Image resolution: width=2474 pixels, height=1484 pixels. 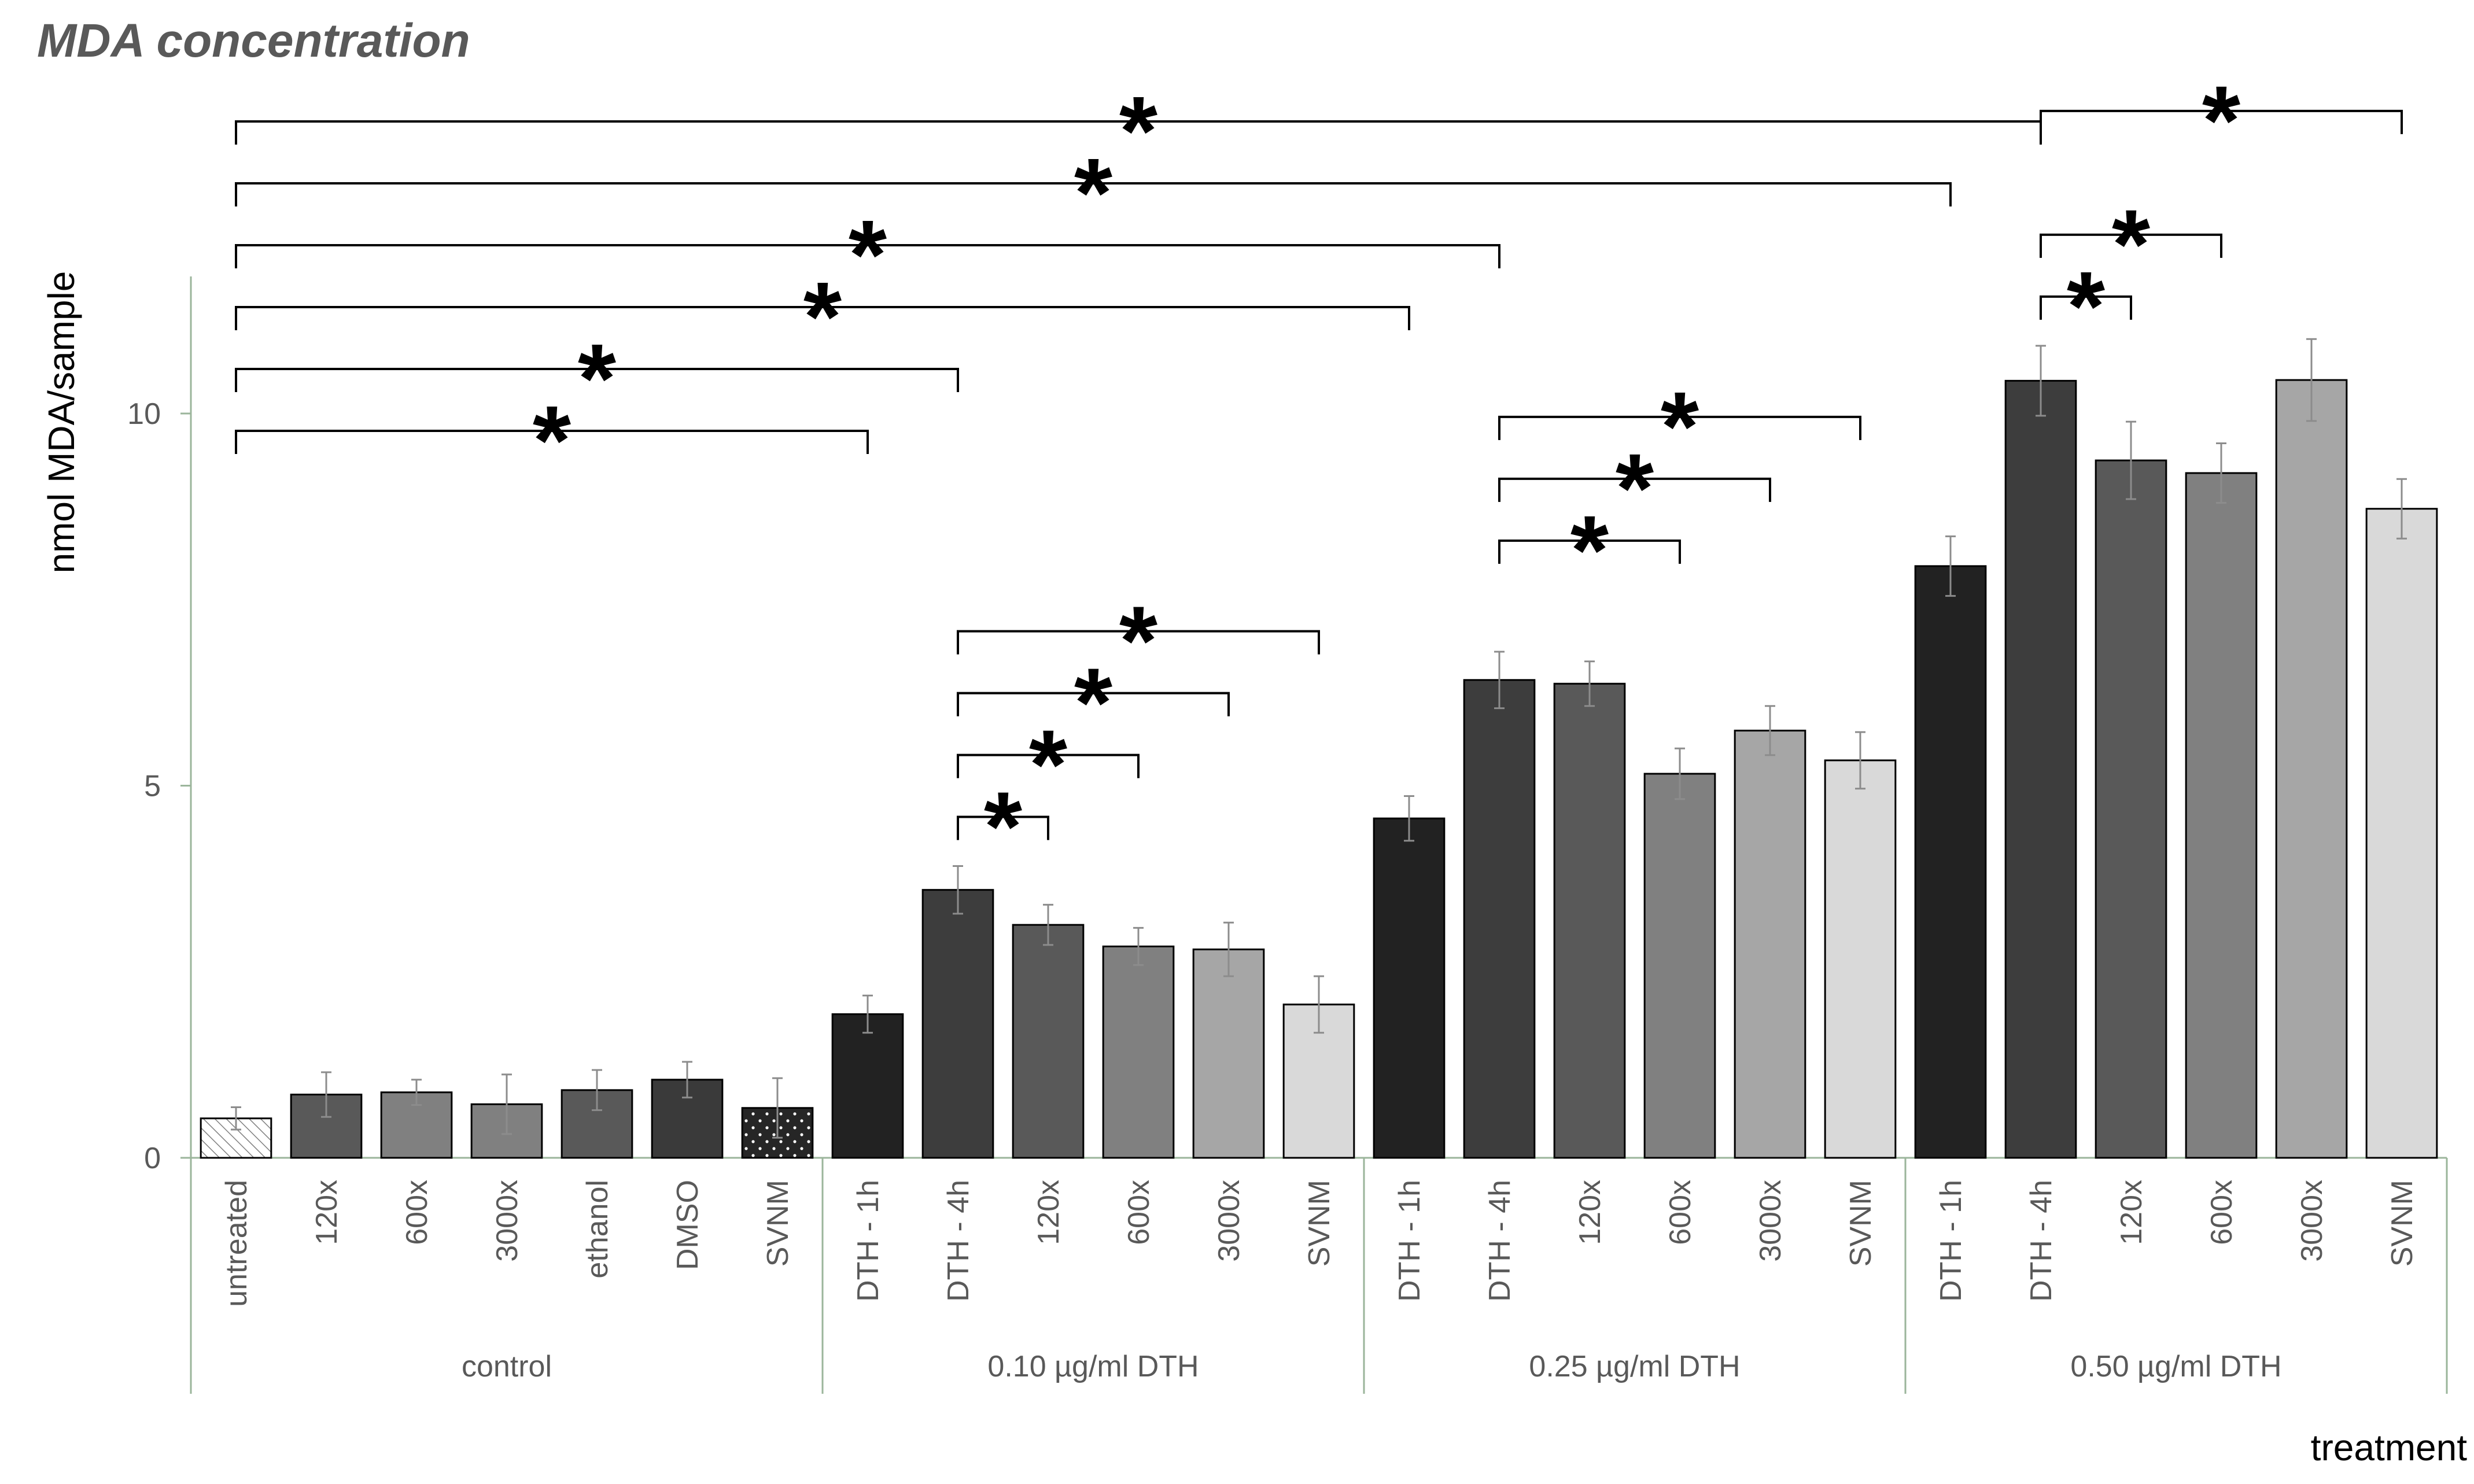 What do you see at coordinates (152, 1159) in the screenshot?
I see `y-tick-label: 0` at bounding box center [152, 1159].